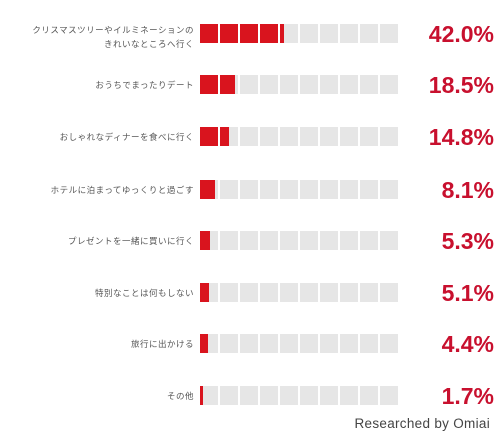 This screenshot has height=442, width=500. Describe the element at coordinates (461, 34) in the screenshot. I see `value-label: 42.0%` at that location.